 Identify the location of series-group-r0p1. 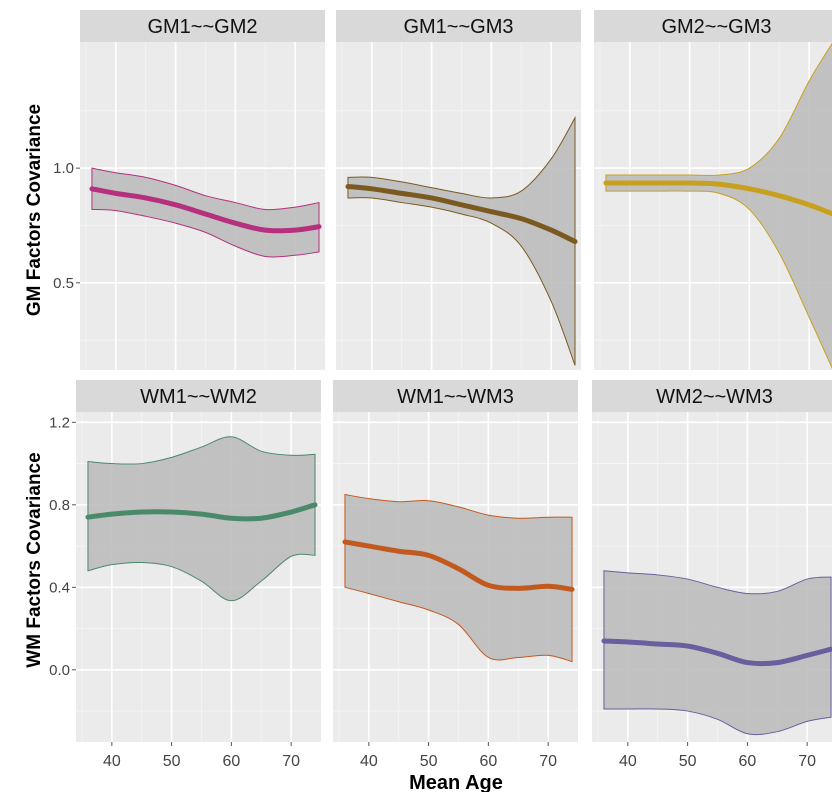
(461, 240).